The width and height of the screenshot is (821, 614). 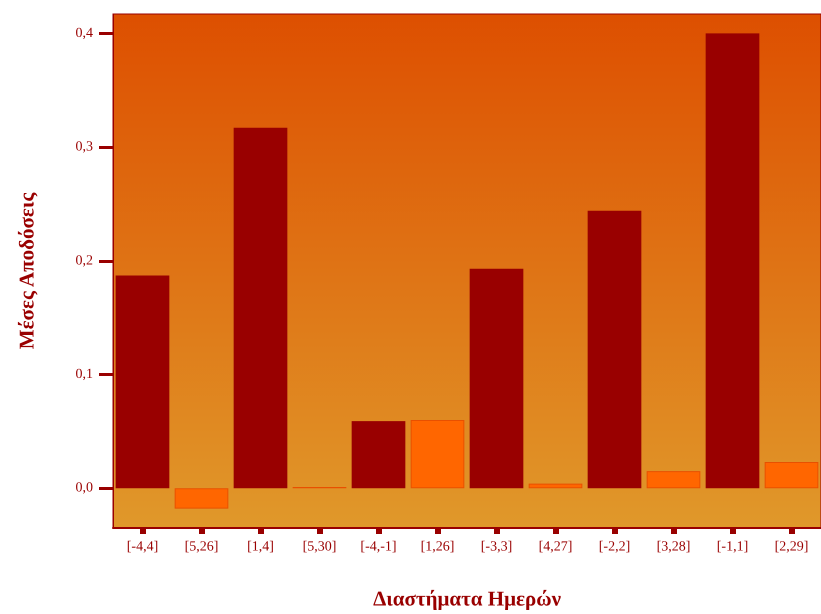 What do you see at coordinates (496, 547) in the screenshot?
I see `x-tick-label: [-3,3]` at bounding box center [496, 547].